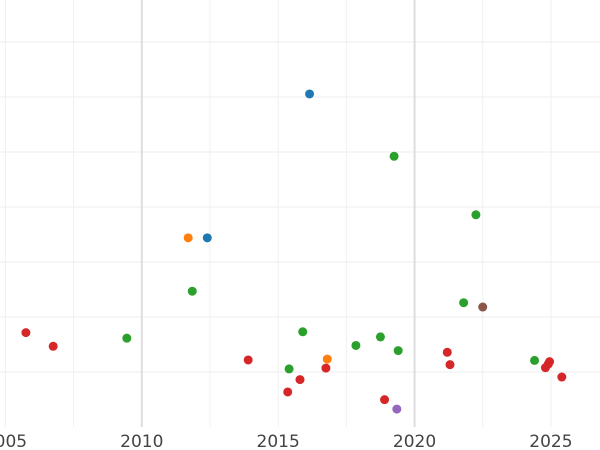  I want to click on x-tick-label-2005: 2005, so click(13, 441).